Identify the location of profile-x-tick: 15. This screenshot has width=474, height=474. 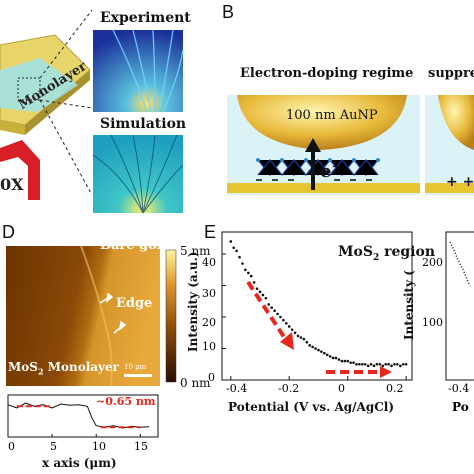
(141, 446).